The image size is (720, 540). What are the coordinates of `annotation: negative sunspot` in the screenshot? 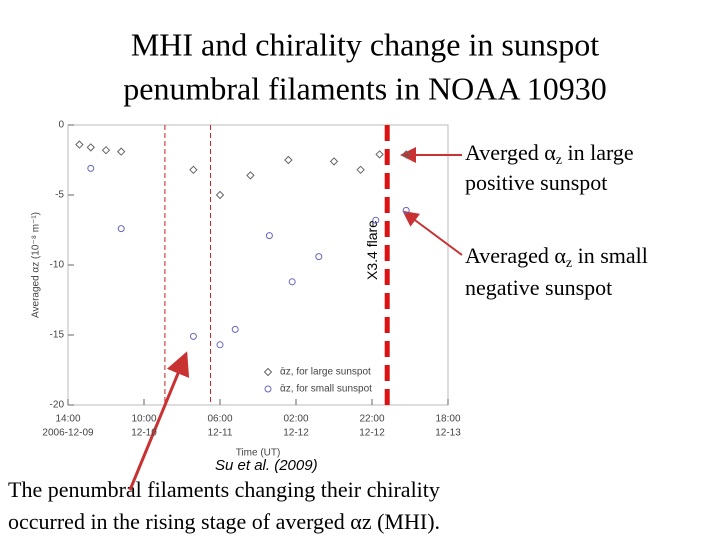 It's located at (538, 287).